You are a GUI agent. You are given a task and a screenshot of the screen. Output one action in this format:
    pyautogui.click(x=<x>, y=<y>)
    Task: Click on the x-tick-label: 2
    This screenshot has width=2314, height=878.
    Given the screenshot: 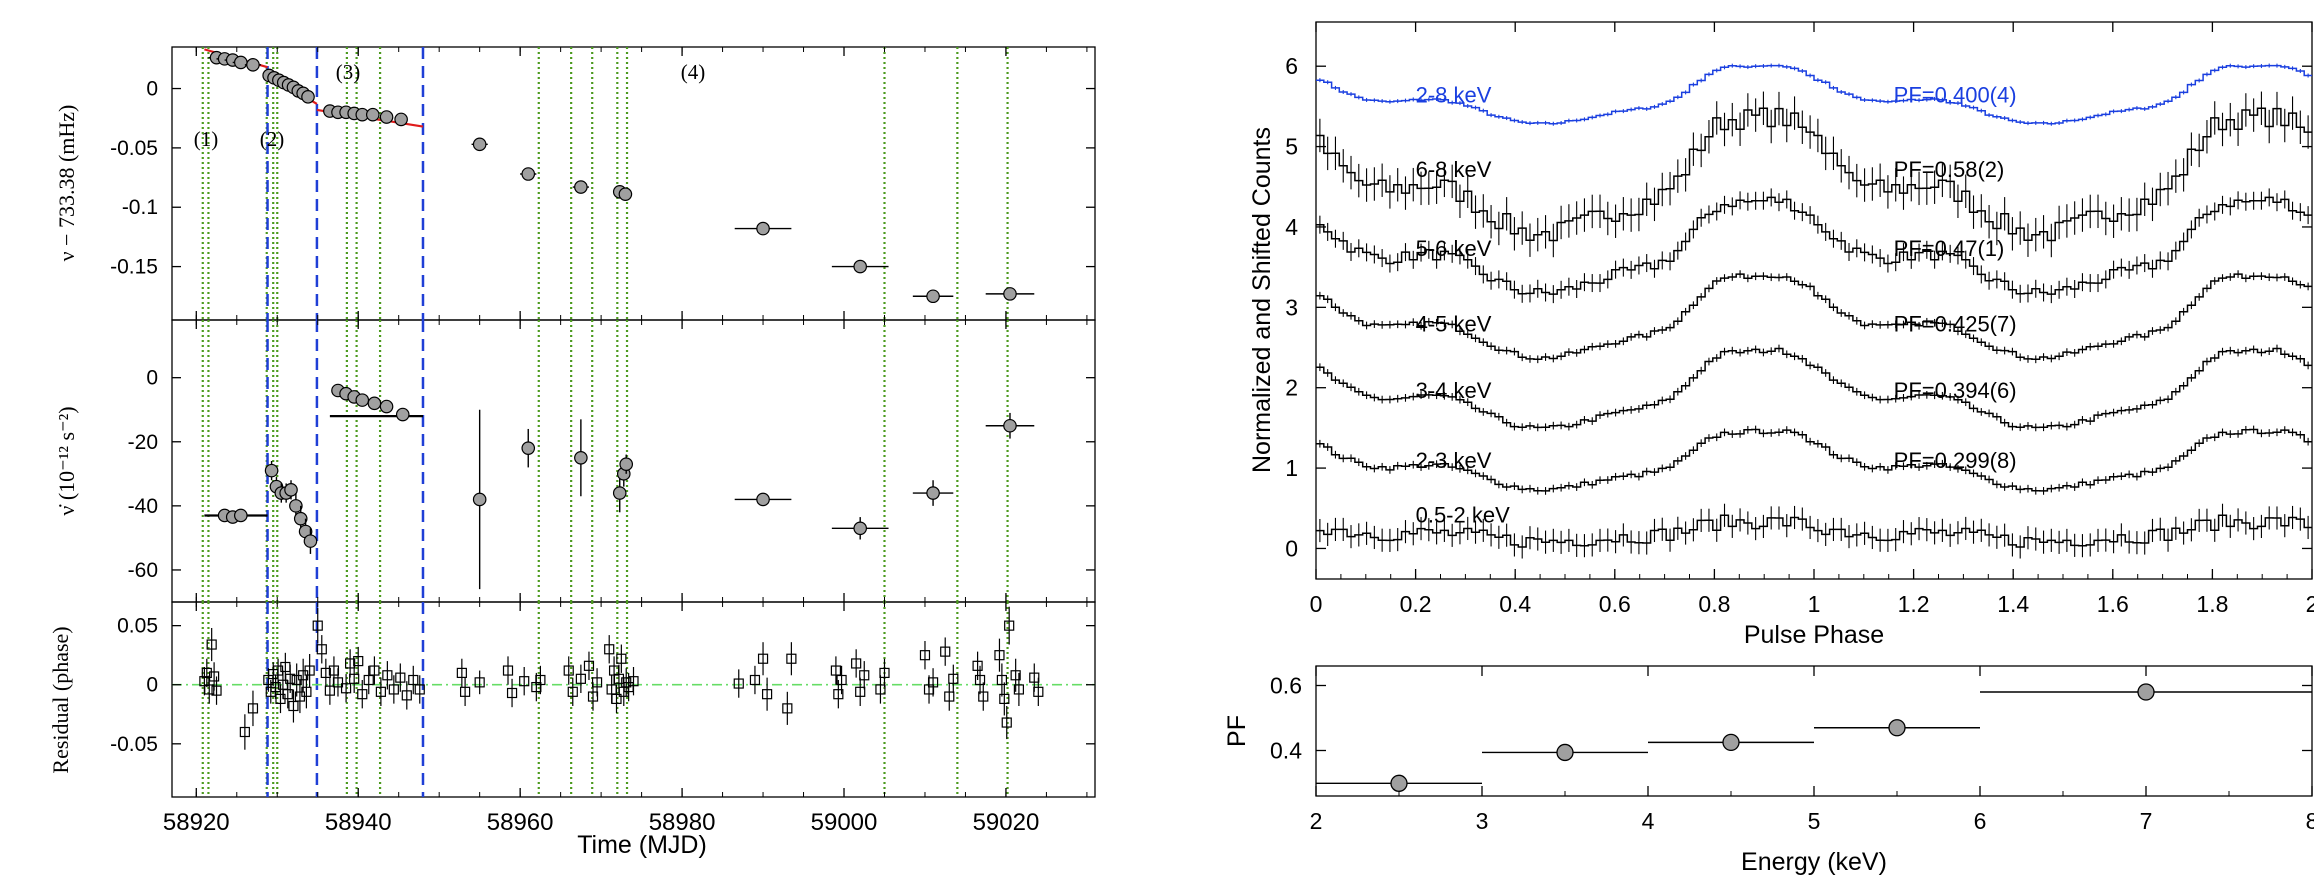 What is the action you would take?
    pyautogui.click(x=2310, y=604)
    